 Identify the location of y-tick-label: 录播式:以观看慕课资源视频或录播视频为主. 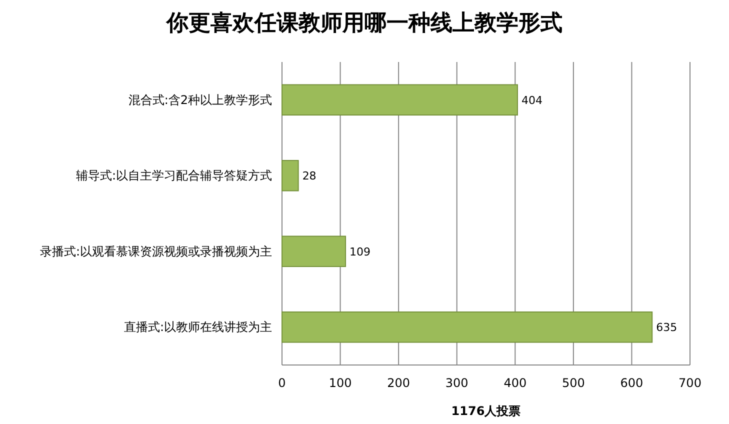
(156, 251).